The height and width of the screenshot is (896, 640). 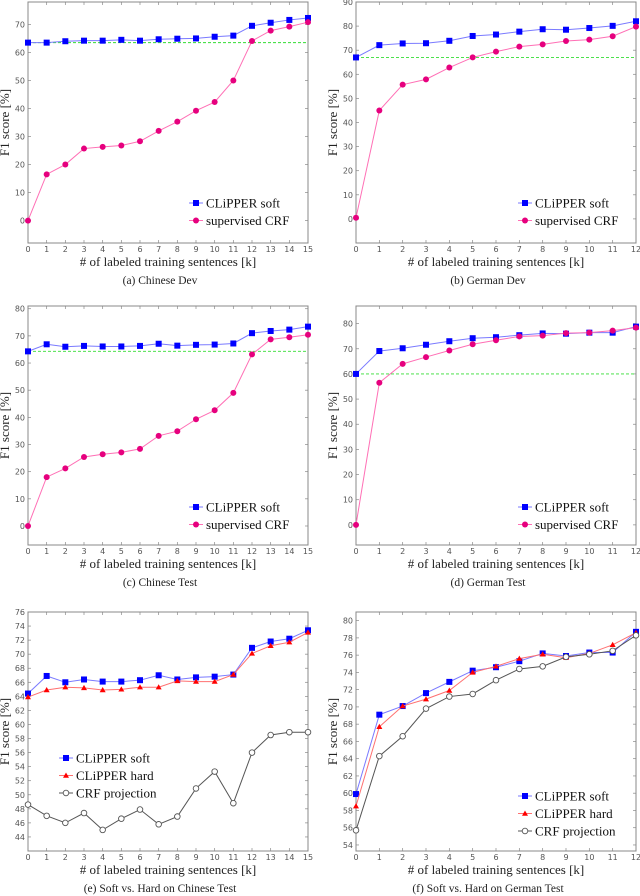 I want to click on x-tick-label: 0, so click(x=355, y=857).